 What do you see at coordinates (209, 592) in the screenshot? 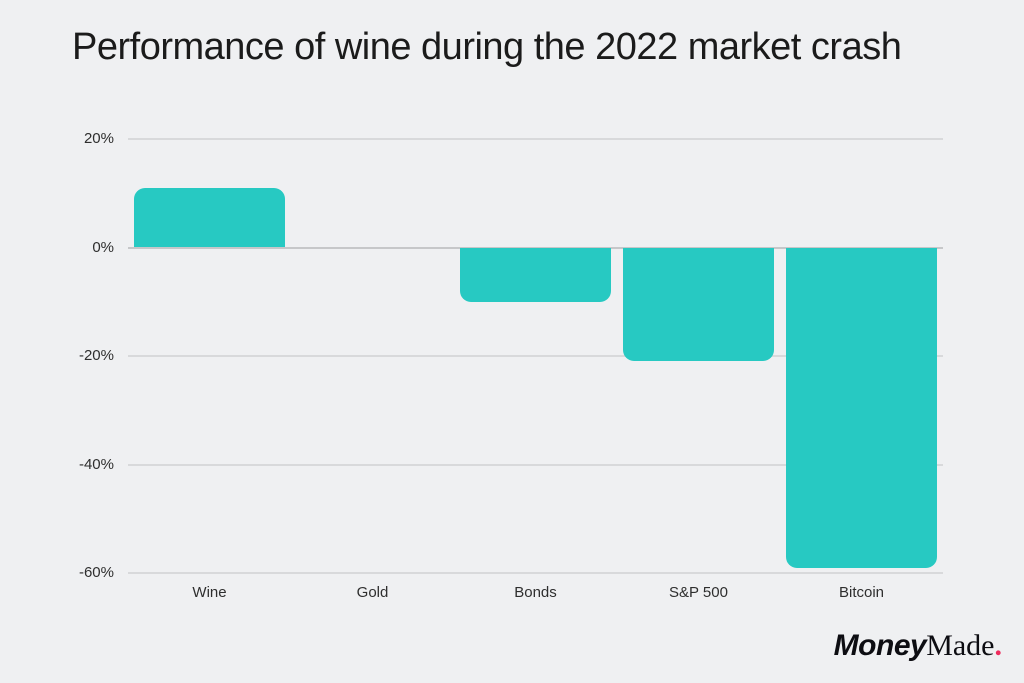
I see `x-category-label: Wine` at bounding box center [209, 592].